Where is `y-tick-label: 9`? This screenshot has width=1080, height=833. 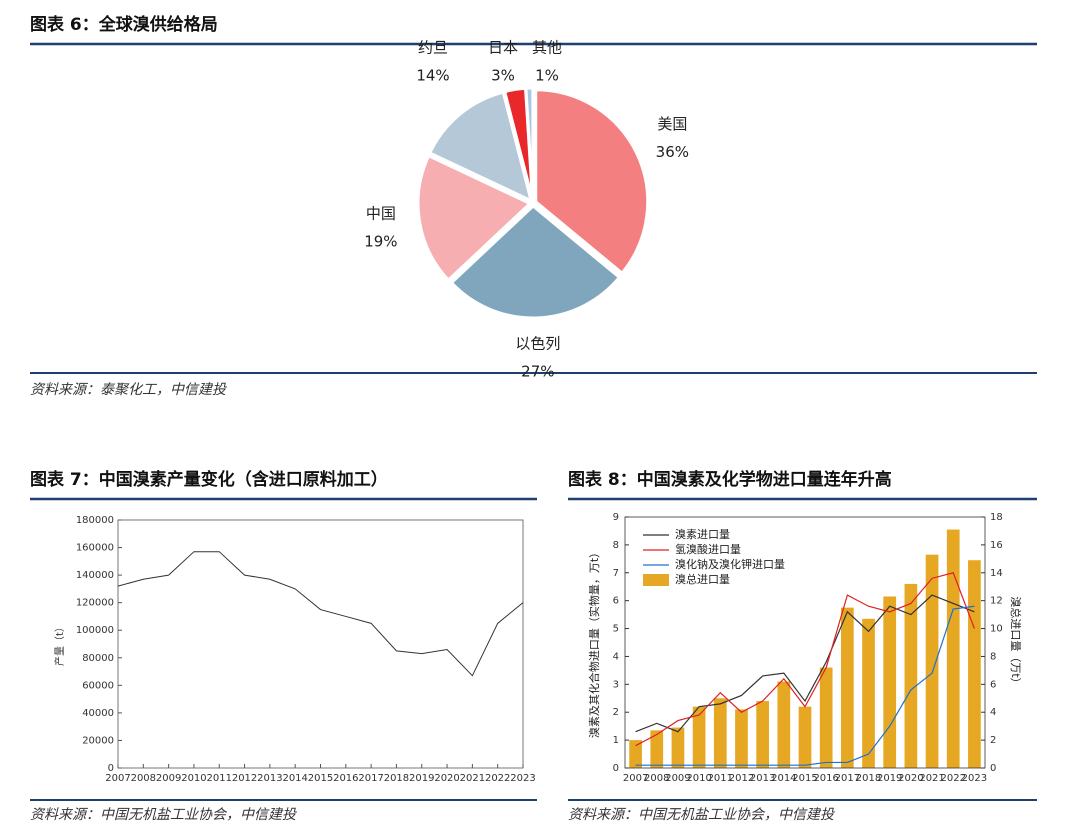 y-tick-label: 9 is located at coordinates (616, 517).